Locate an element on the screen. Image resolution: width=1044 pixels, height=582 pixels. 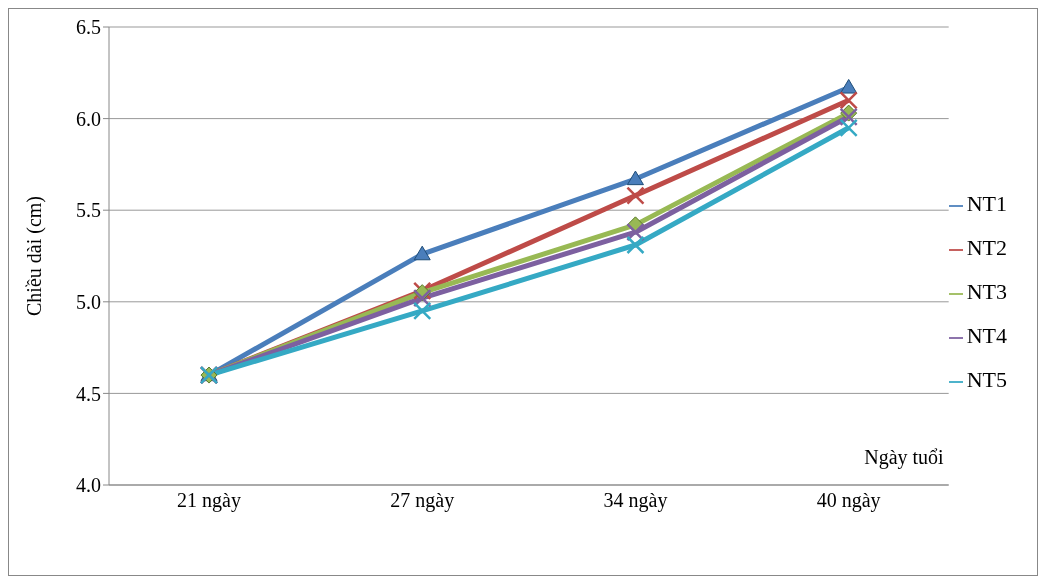
y-axis-title: Chiều dài (cm) is located at coordinates (35, 256).